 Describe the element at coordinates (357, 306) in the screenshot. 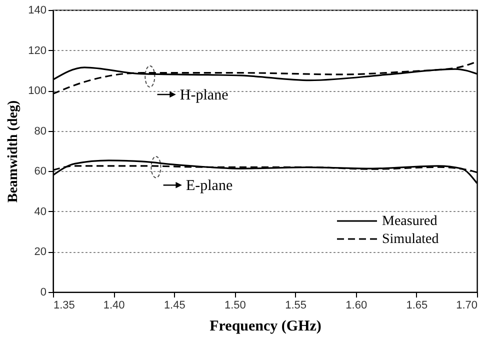

I see `x-tick-label: 1.60` at that location.